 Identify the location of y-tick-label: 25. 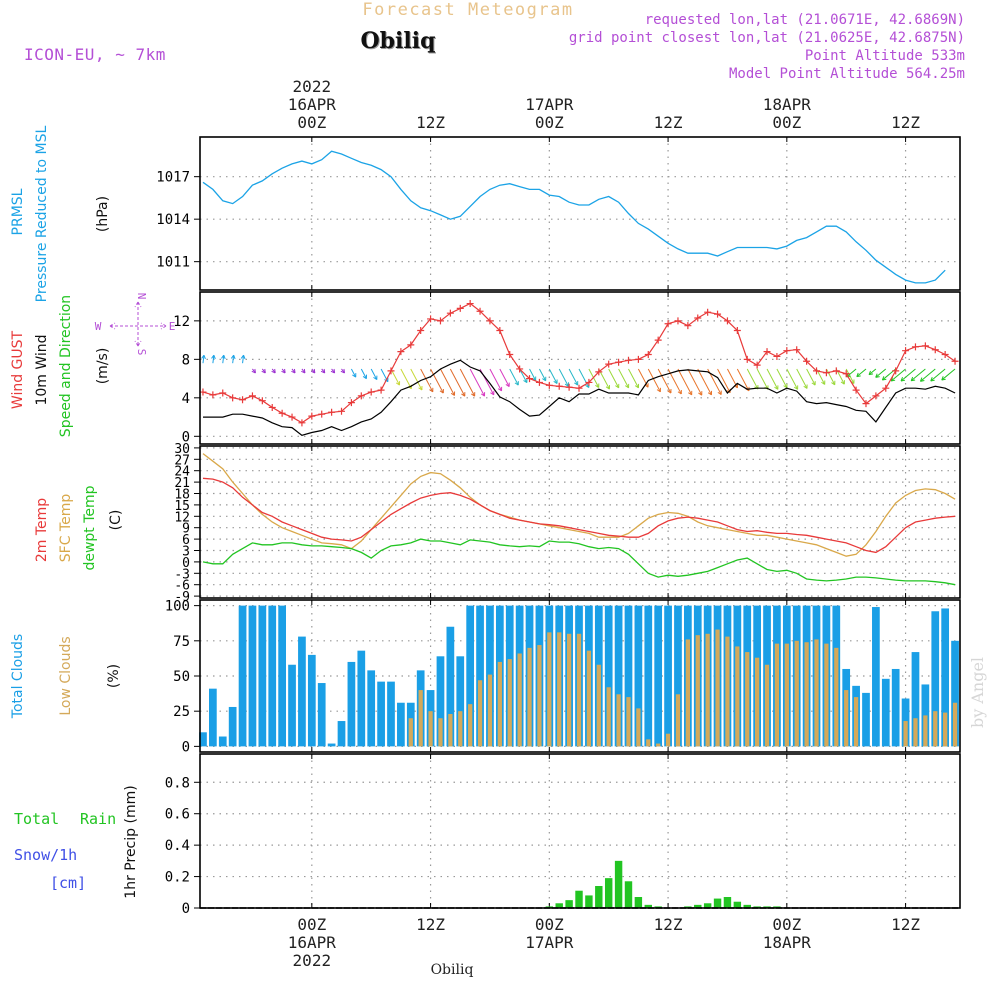
(181, 712).